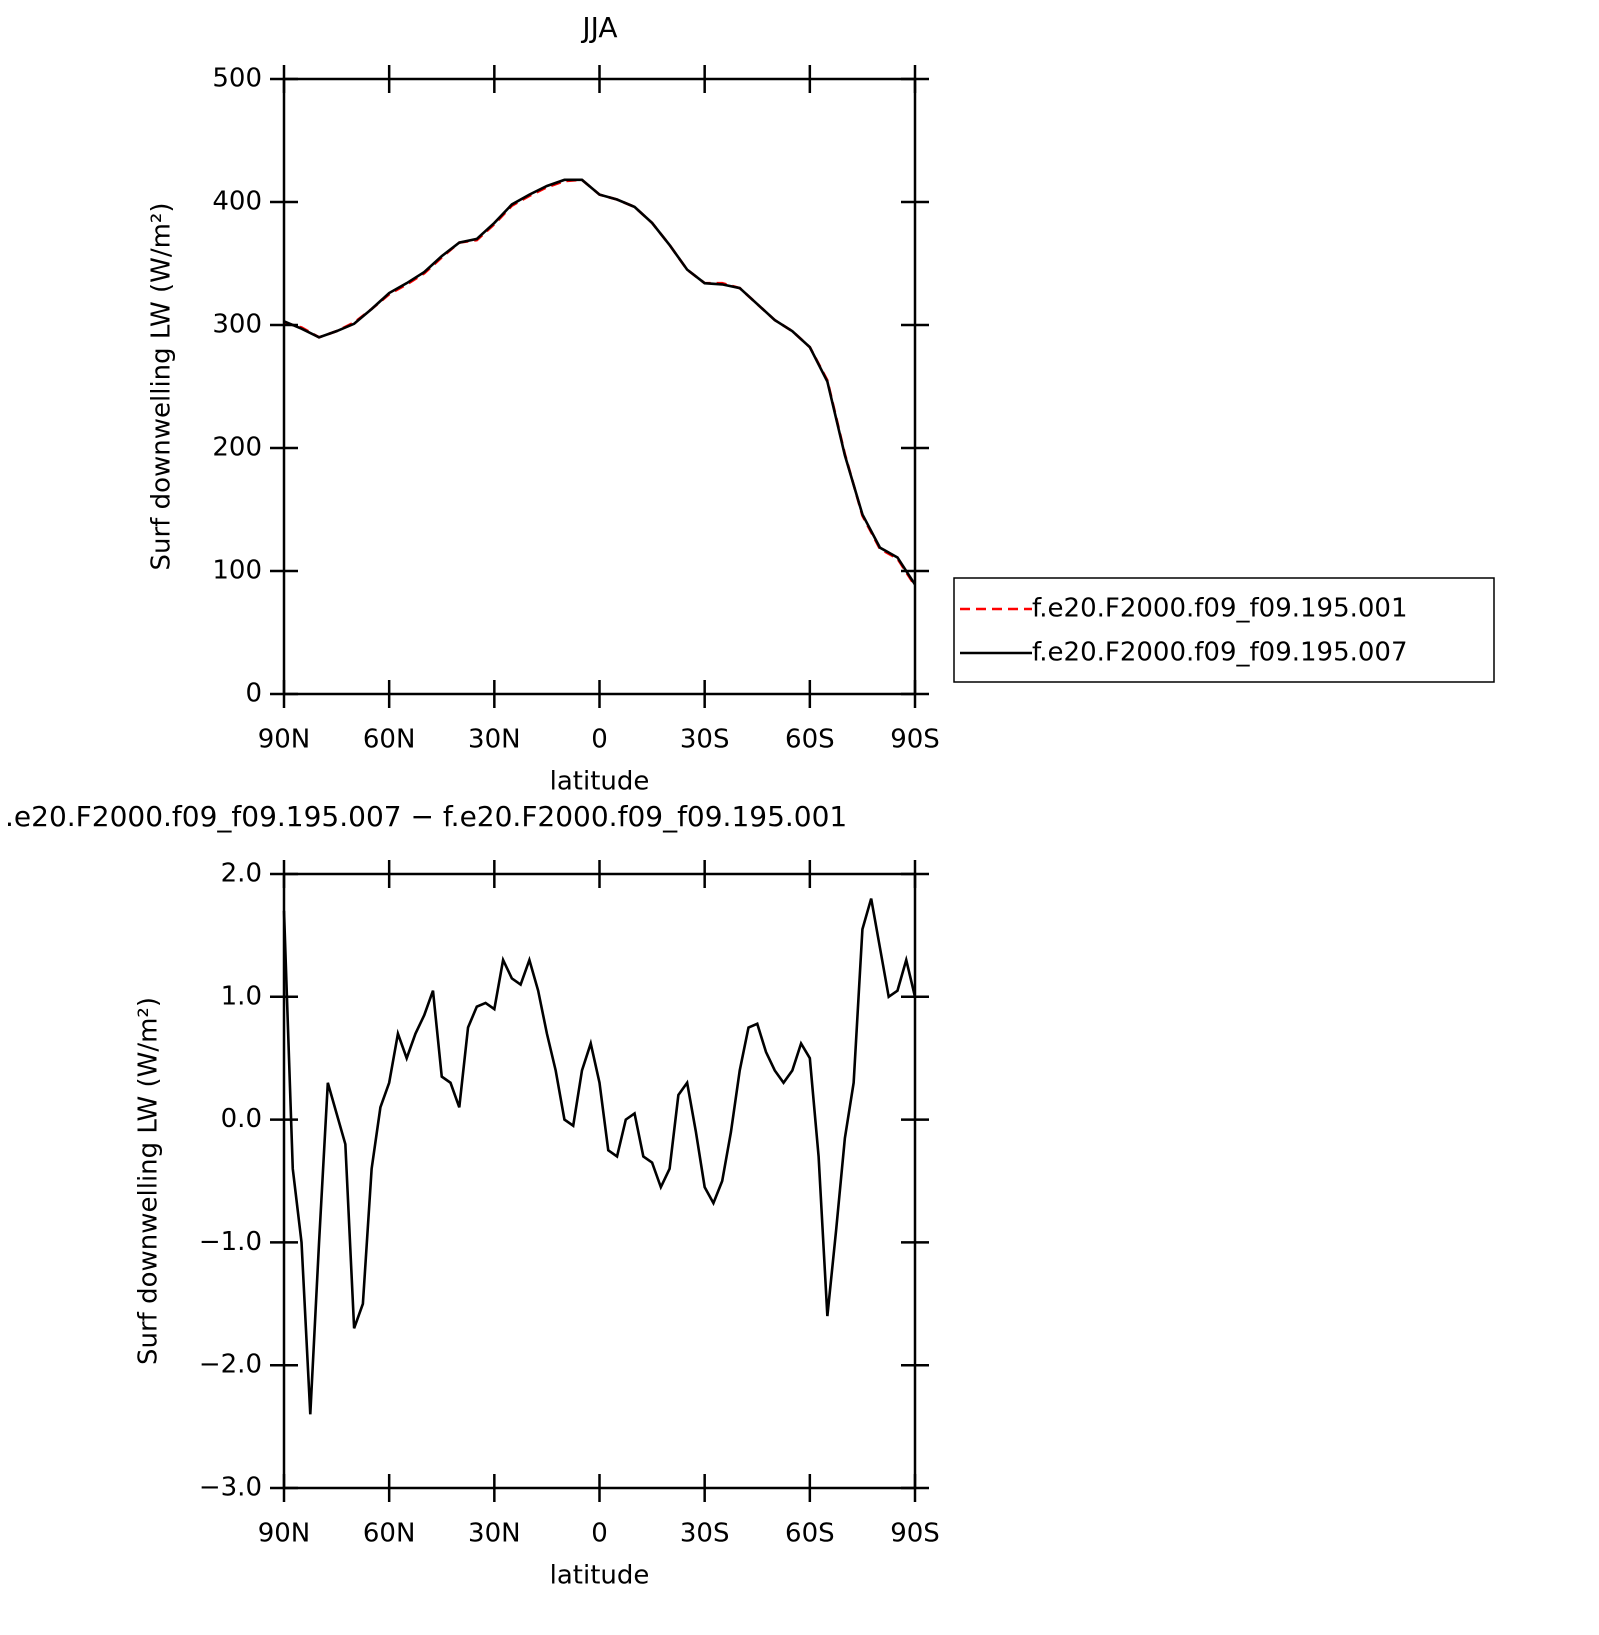  What do you see at coordinates (1224, 630) in the screenshot?
I see `legend-box` at bounding box center [1224, 630].